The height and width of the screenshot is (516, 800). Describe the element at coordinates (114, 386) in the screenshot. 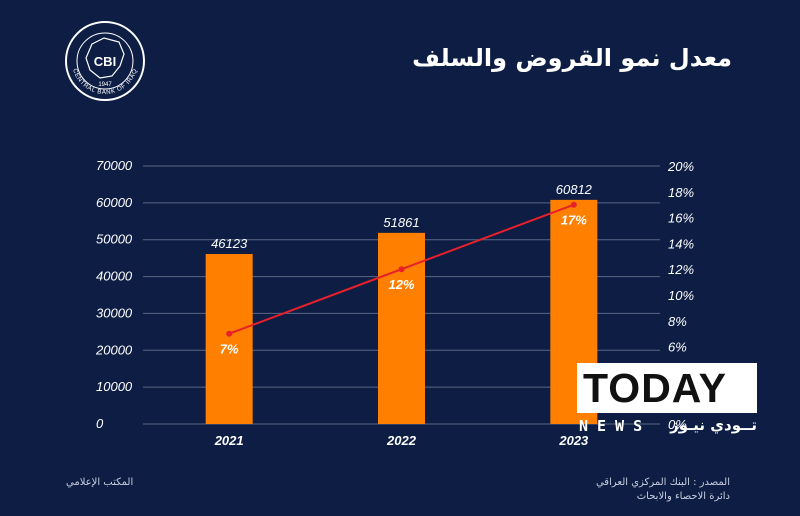

I see `y-tick-label: 10000` at that location.